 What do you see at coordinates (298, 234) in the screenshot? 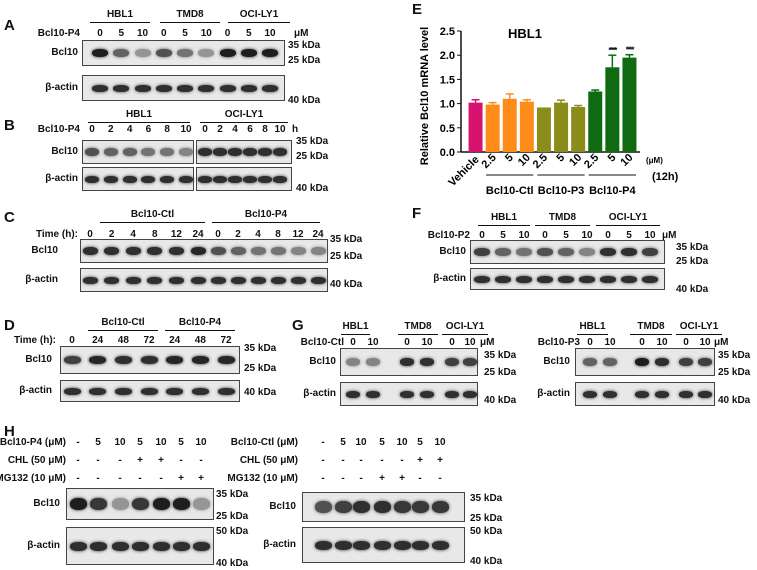
I see `lane-label: 12` at bounding box center [298, 234].